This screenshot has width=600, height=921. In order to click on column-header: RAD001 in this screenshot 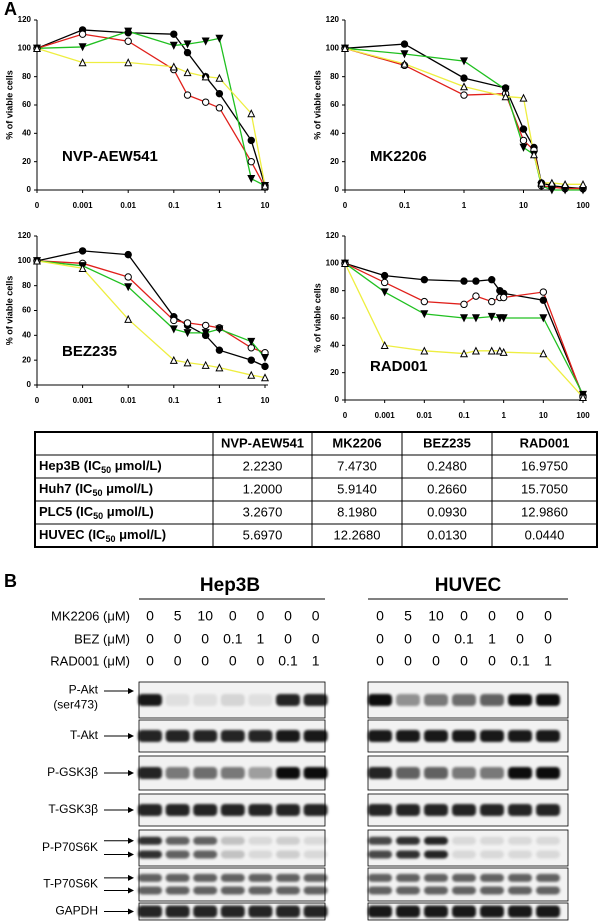, I will do `click(545, 442)`.